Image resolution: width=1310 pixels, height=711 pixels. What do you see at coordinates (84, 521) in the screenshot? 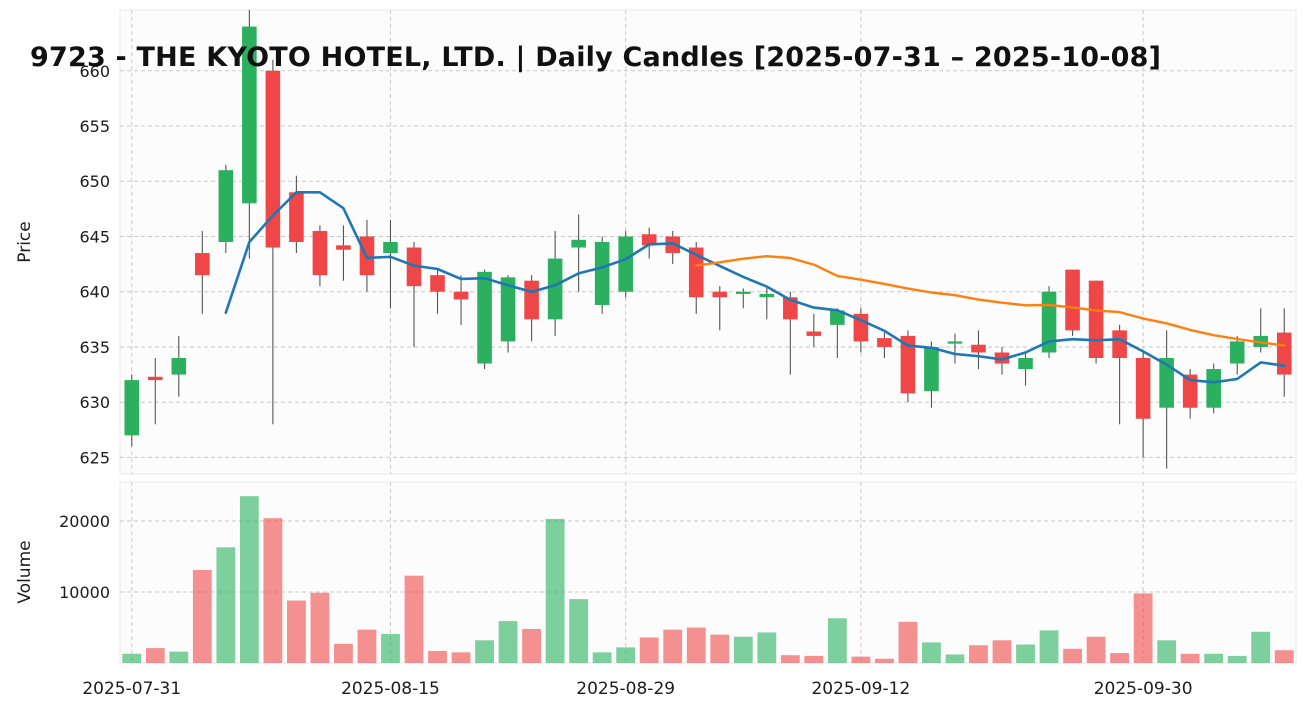
I see `volume-tick-label: 20000` at bounding box center [84, 521].